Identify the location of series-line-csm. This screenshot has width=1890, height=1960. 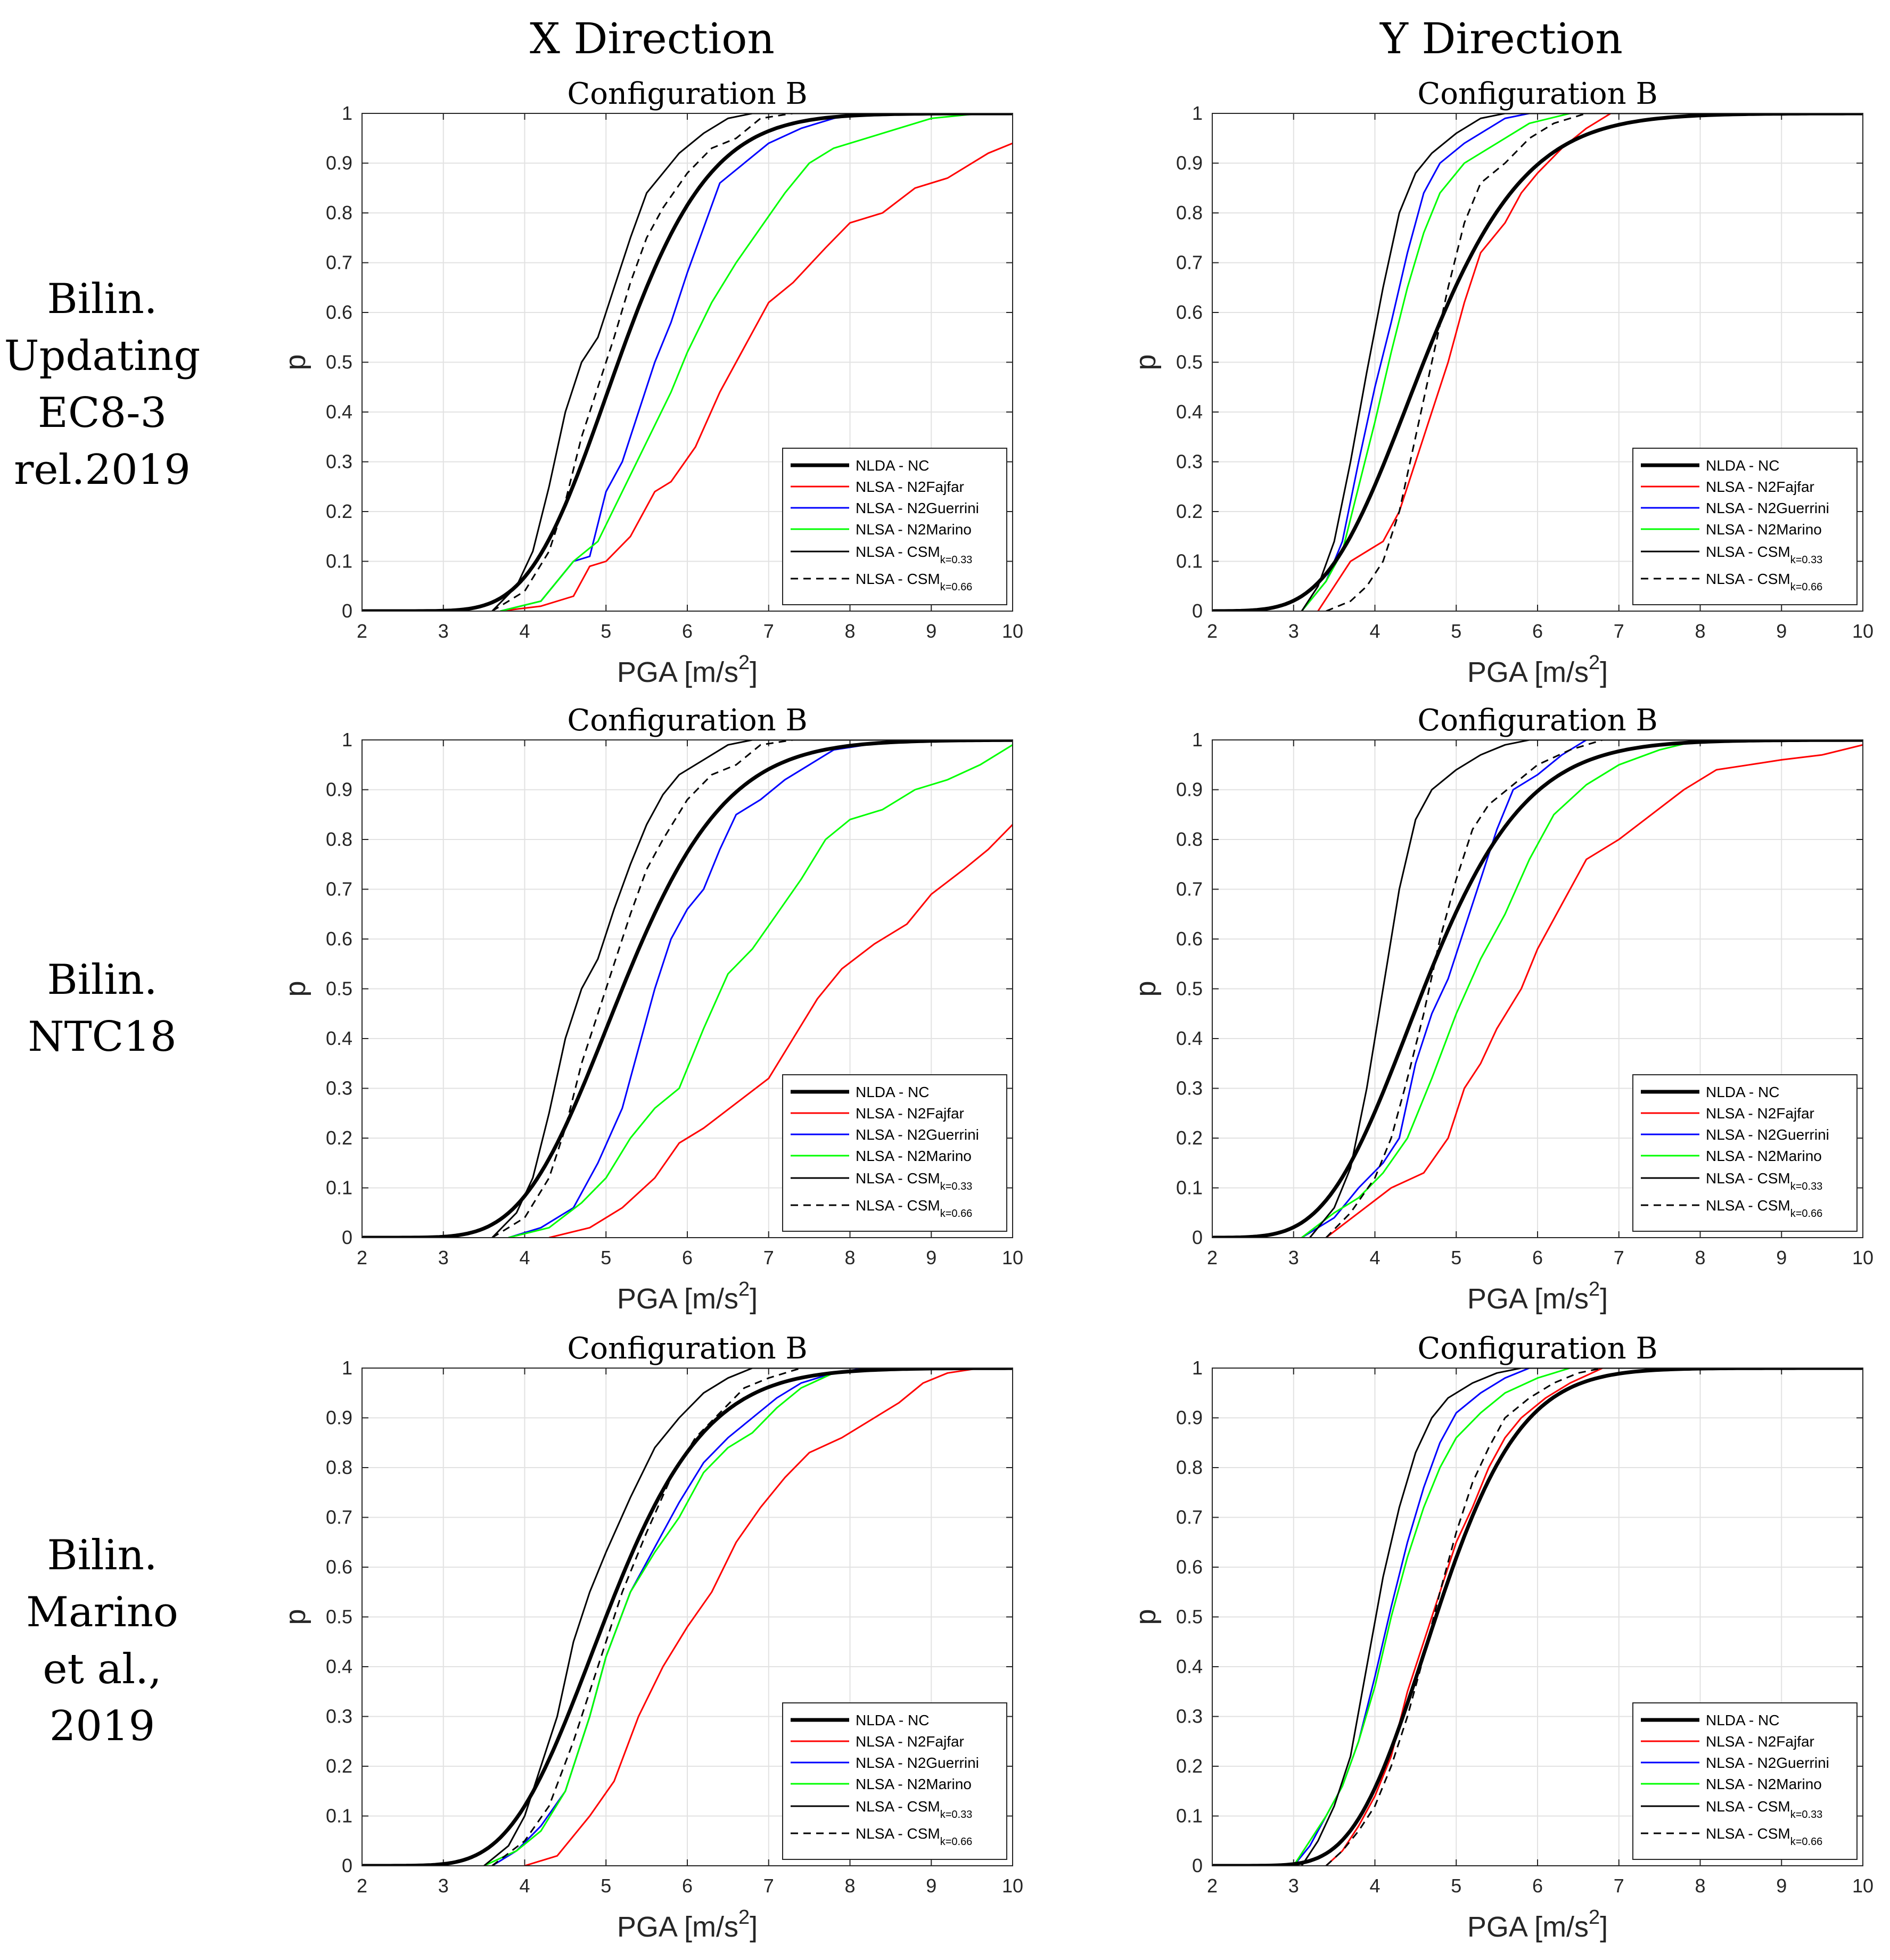
(1582, 1617).